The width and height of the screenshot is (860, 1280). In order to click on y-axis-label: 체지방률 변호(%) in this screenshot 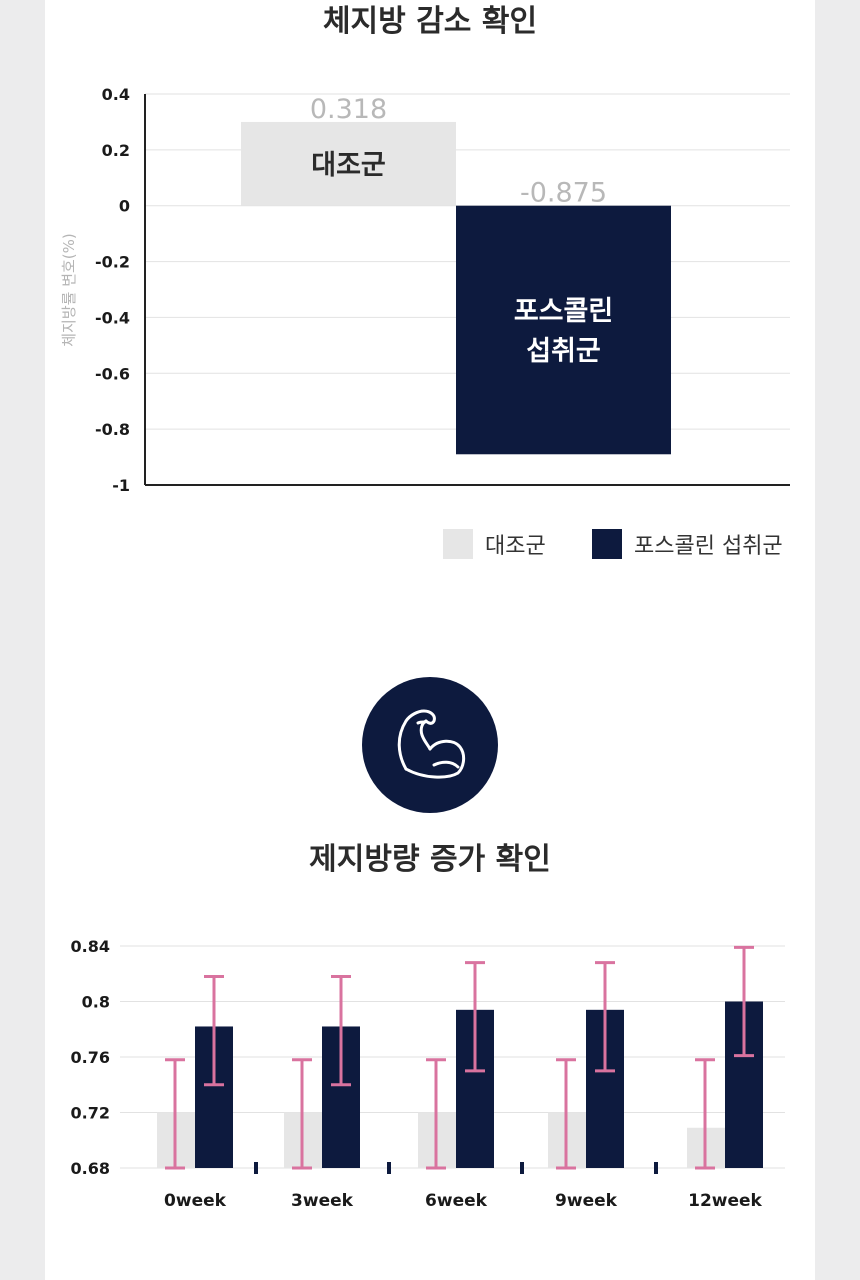, I will do `click(69, 290)`.